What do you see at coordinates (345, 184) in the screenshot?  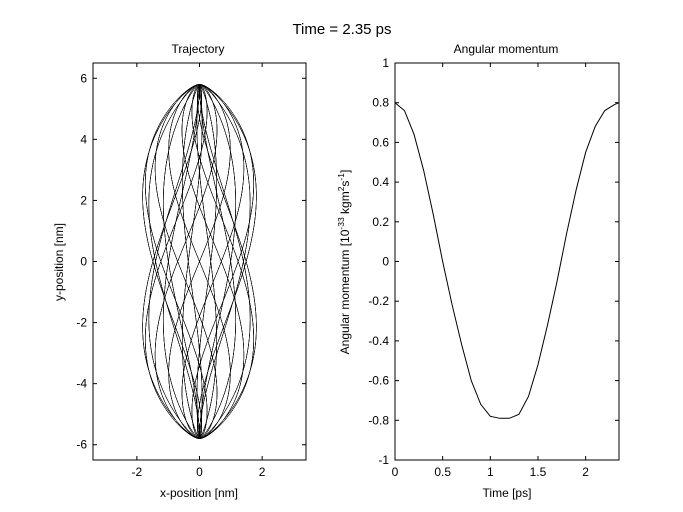 I see `ylabel-part-3: s` at bounding box center [345, 184].